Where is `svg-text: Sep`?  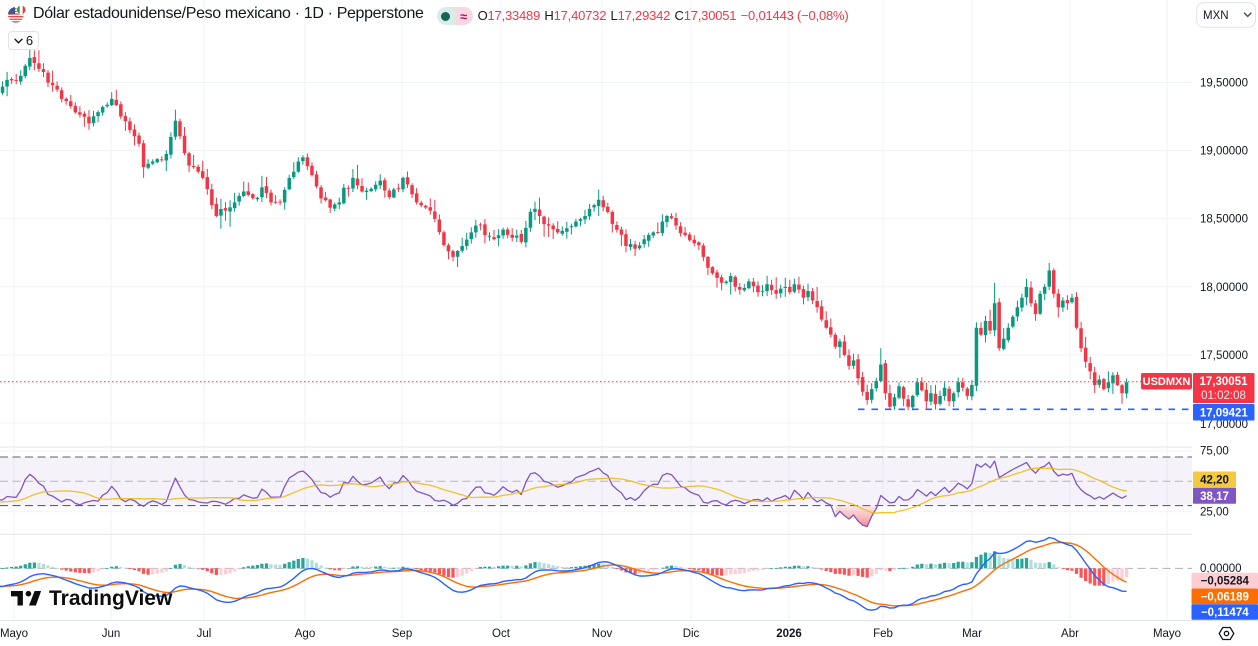
svg-text: Sep is located at coordinates (402, 634).